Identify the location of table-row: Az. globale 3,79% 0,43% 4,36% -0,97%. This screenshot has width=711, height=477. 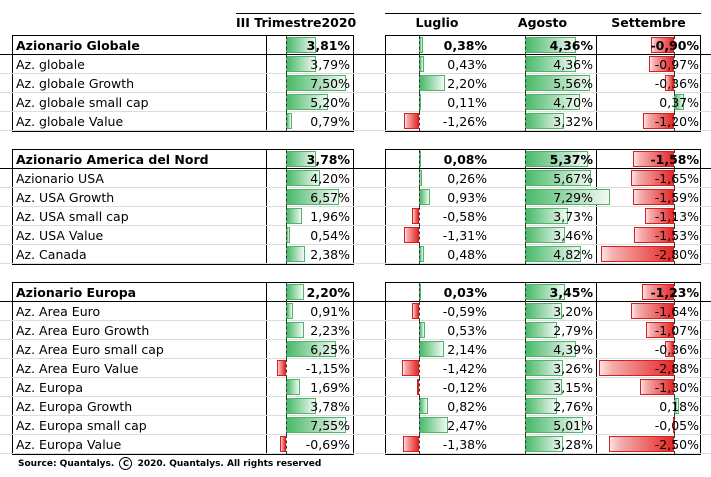
(355, 64).